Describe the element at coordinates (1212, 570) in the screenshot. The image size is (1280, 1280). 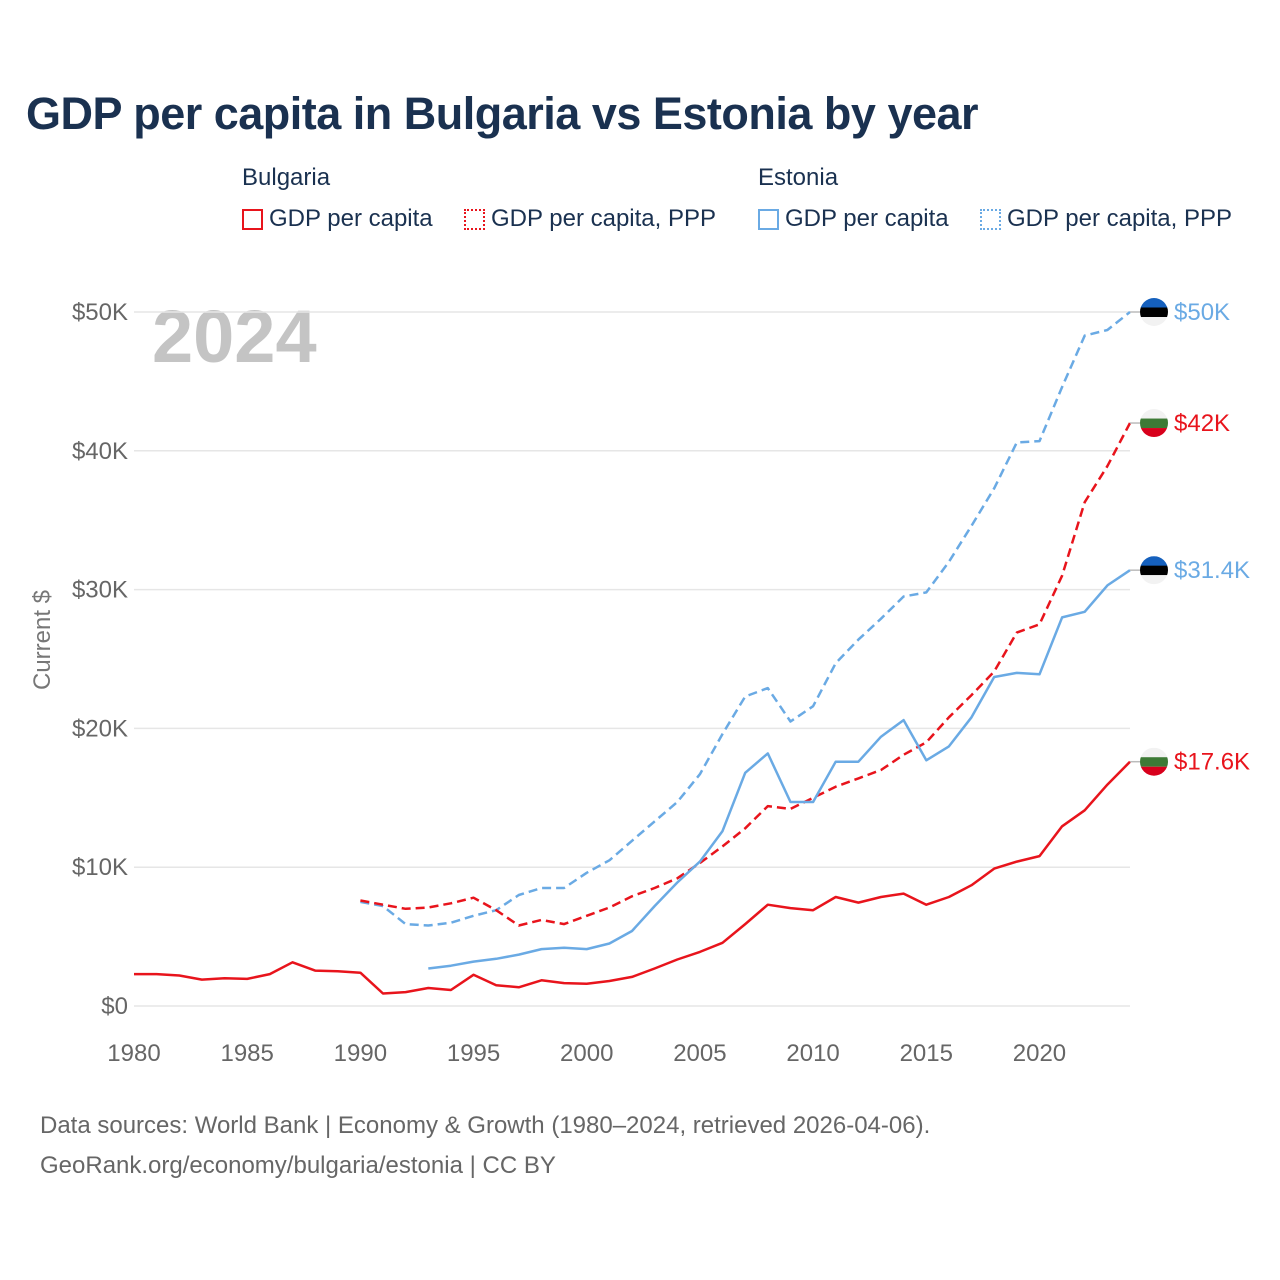
I see `end-value-label: $31.4K` at that location.